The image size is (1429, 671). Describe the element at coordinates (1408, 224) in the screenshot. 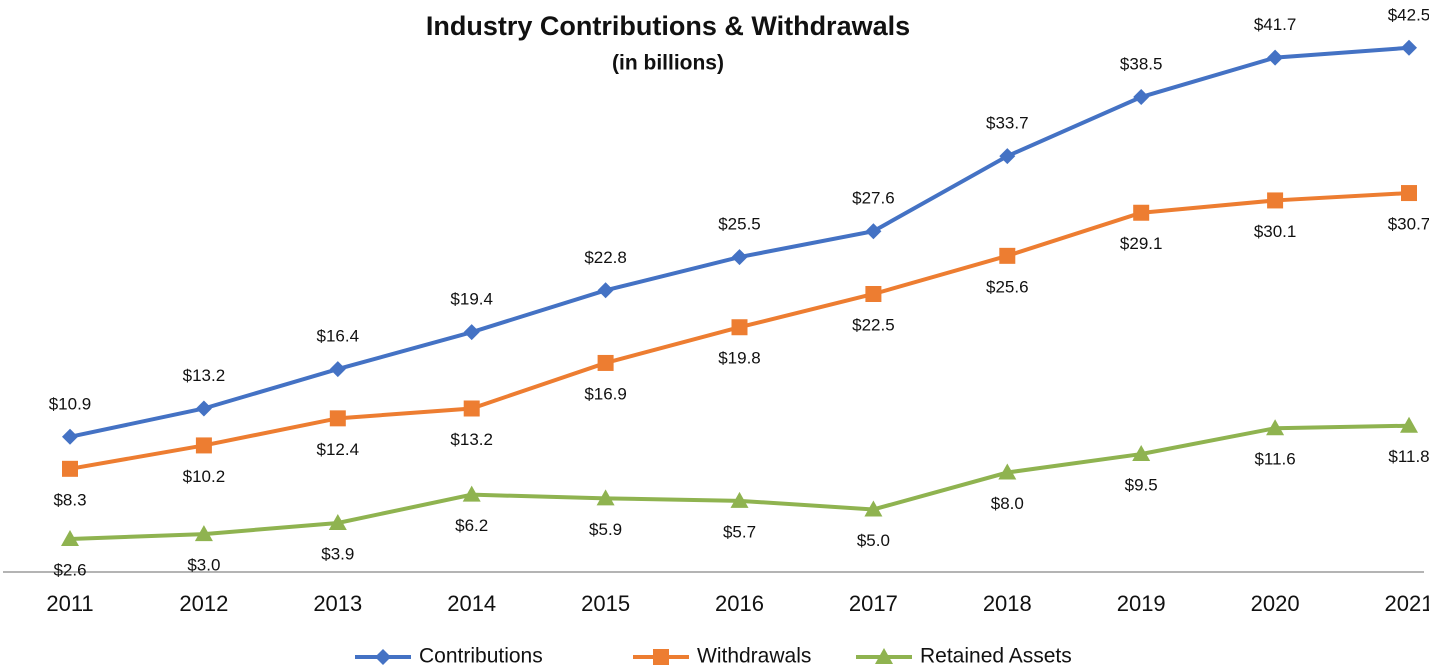

I see `value-label: $30.7` at that location.